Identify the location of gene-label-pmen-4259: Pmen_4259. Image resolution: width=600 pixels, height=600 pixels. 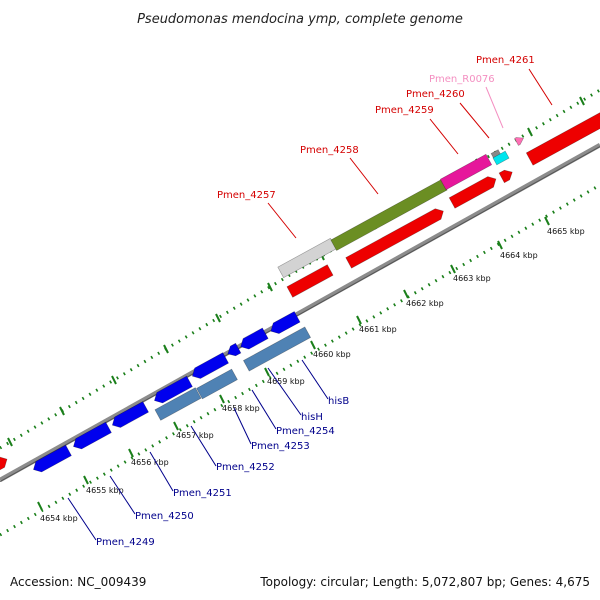
(404, 110).